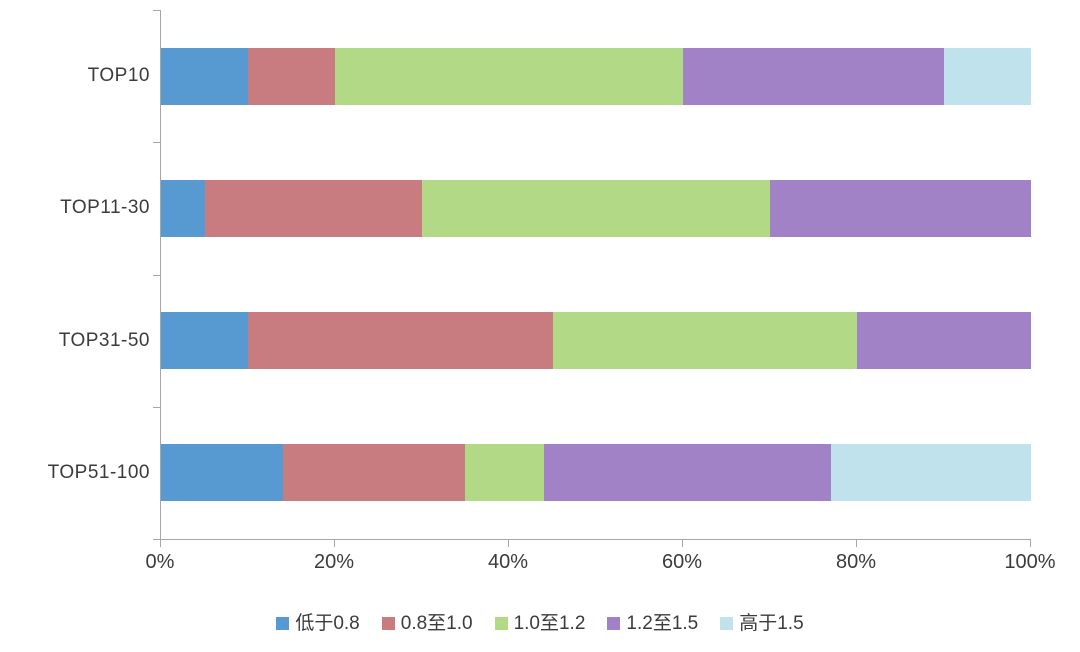 The image size is (1080, 652). What do you see at coordinates (327, 623) in the screenshot?
I see `legend-label: 低于0.8` at bounding box center [327, 623].